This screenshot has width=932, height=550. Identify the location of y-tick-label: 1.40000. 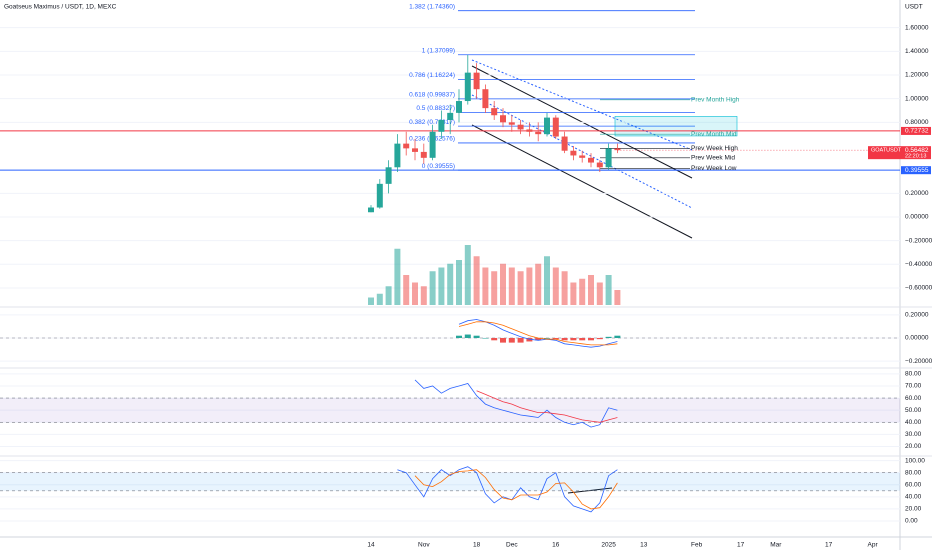
(917, 51).